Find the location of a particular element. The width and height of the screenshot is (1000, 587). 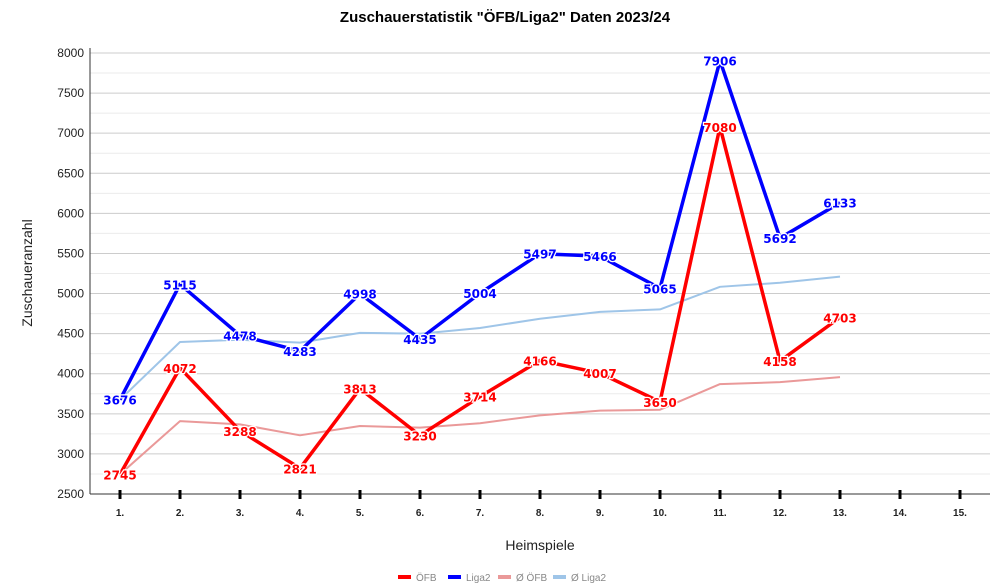

data-label: 3230 is located at coordinates (419, 436).